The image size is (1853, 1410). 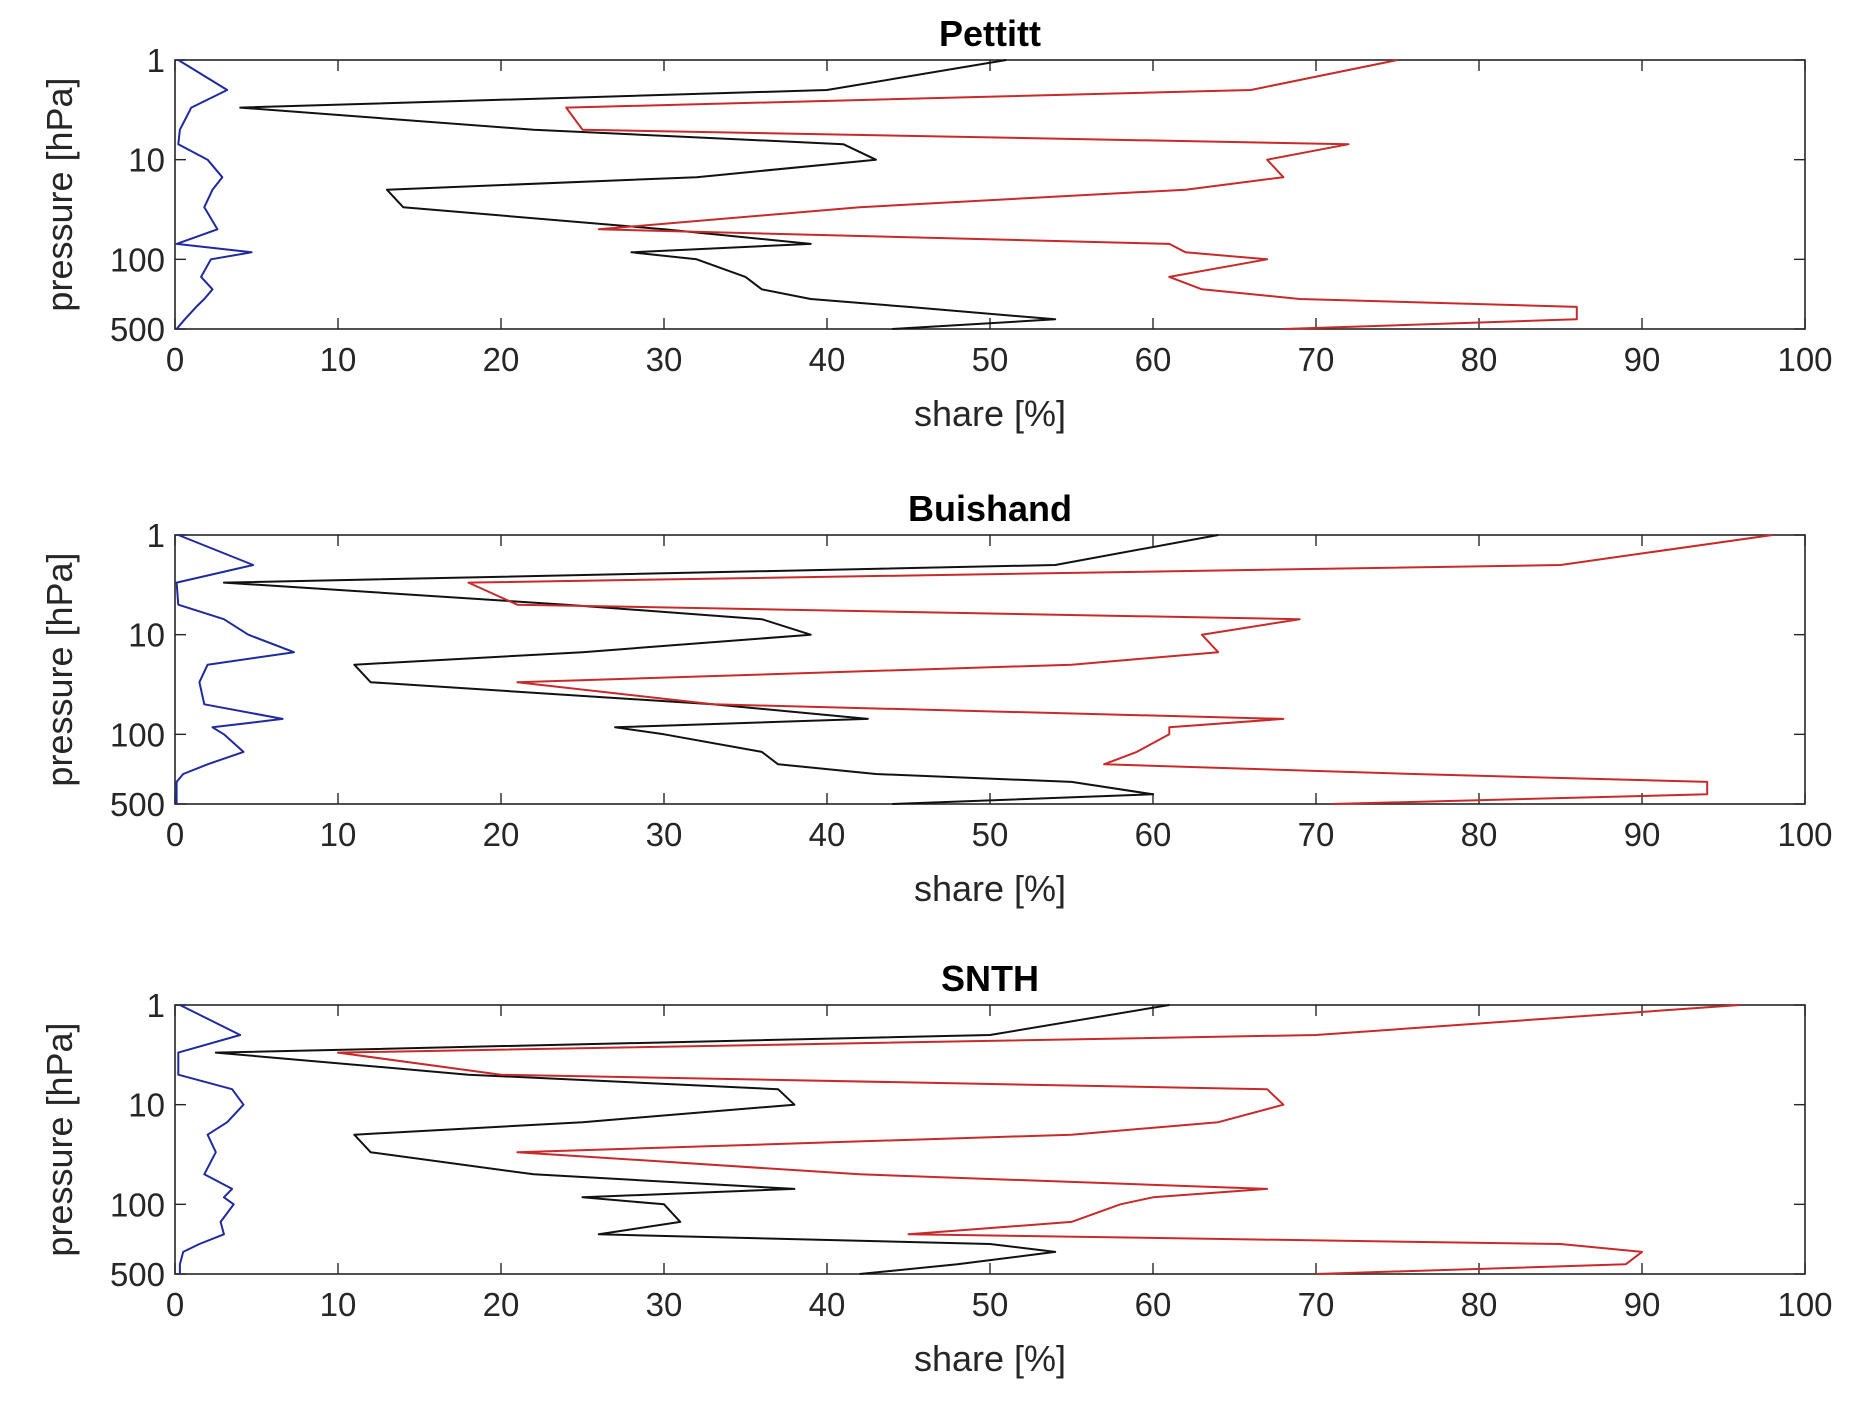 What do you see at coordinates (990, 33) in the screenshot?
I see `panel-title: Pettitt` at bounding box center [990, 33].